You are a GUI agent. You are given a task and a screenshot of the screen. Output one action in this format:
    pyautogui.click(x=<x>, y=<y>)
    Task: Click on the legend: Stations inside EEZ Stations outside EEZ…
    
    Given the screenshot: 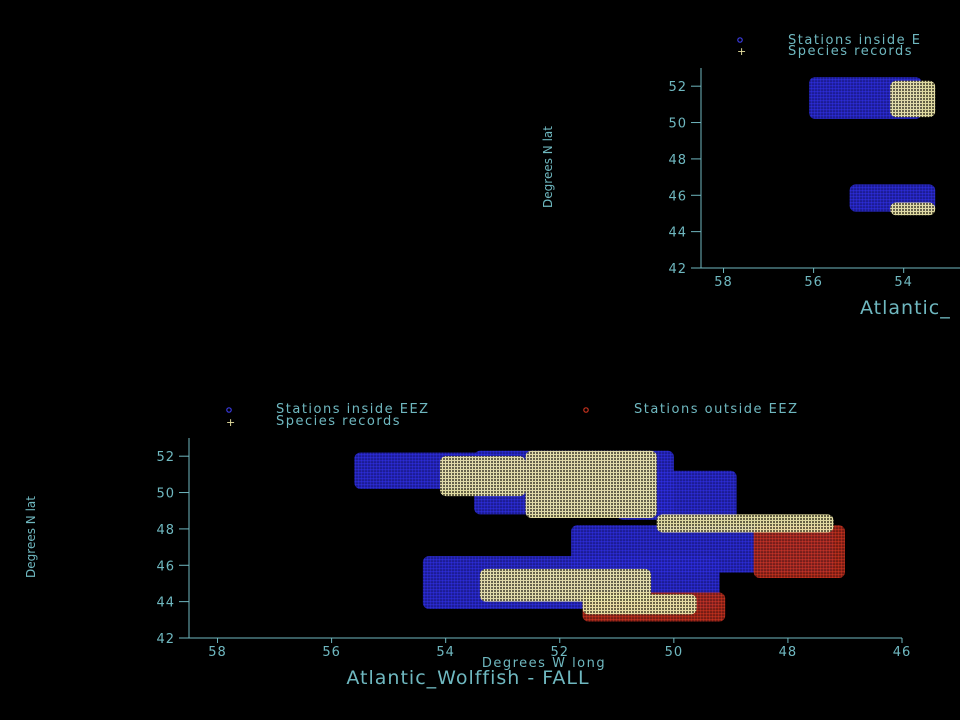 What is the action you would take?
    pyautogui.click(x=512, y=415)
    